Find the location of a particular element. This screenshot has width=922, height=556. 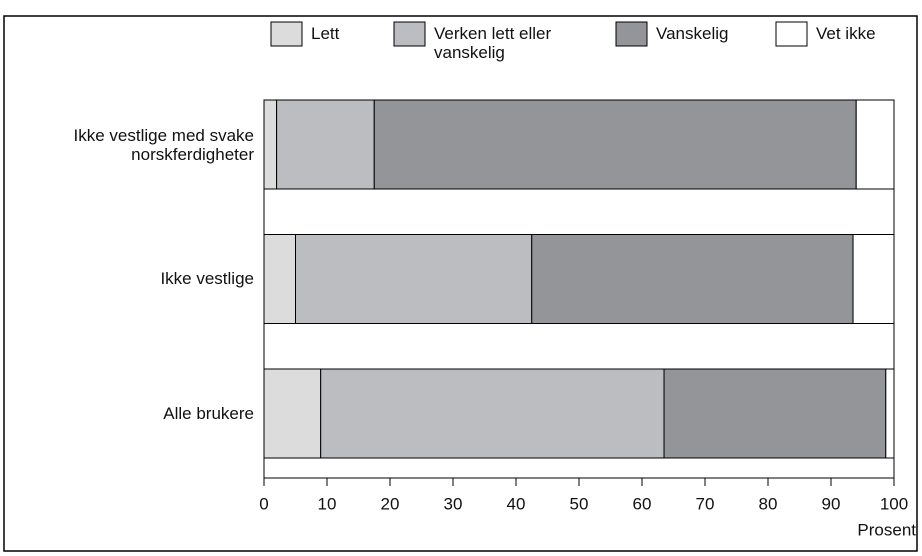

legend-label: Lett is located at coordinates (325, 33).